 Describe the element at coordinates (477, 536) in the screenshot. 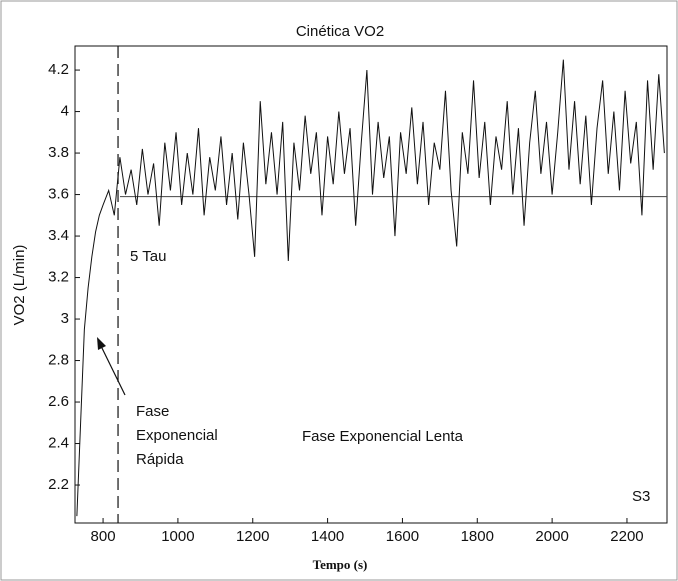

I see `x-tick-label: 1800` at that location.